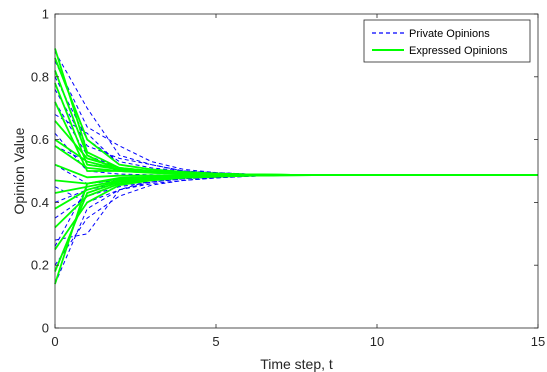 This screenshot has width=547, height=372. I want to click on y-tick-label: 1, so click(45, 14).